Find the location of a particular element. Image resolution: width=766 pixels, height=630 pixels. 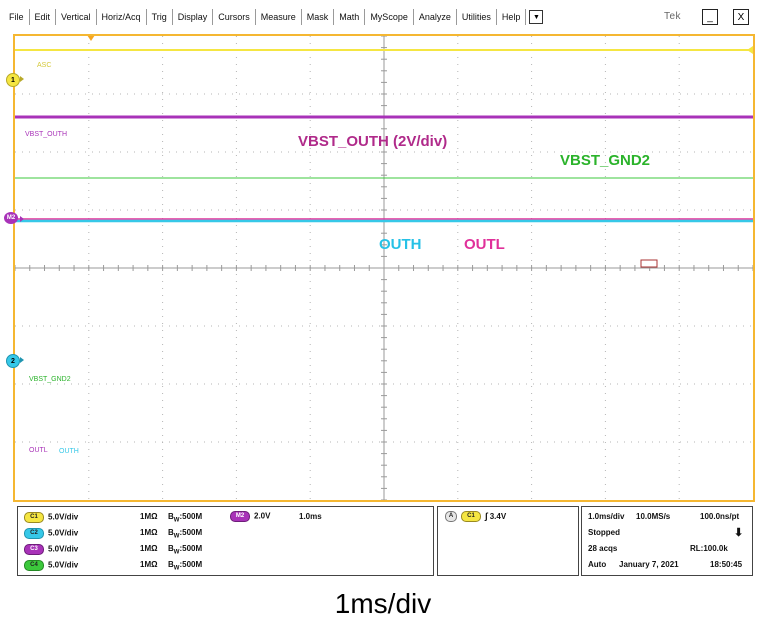

close-button: X is located at coordinates (741, 17).